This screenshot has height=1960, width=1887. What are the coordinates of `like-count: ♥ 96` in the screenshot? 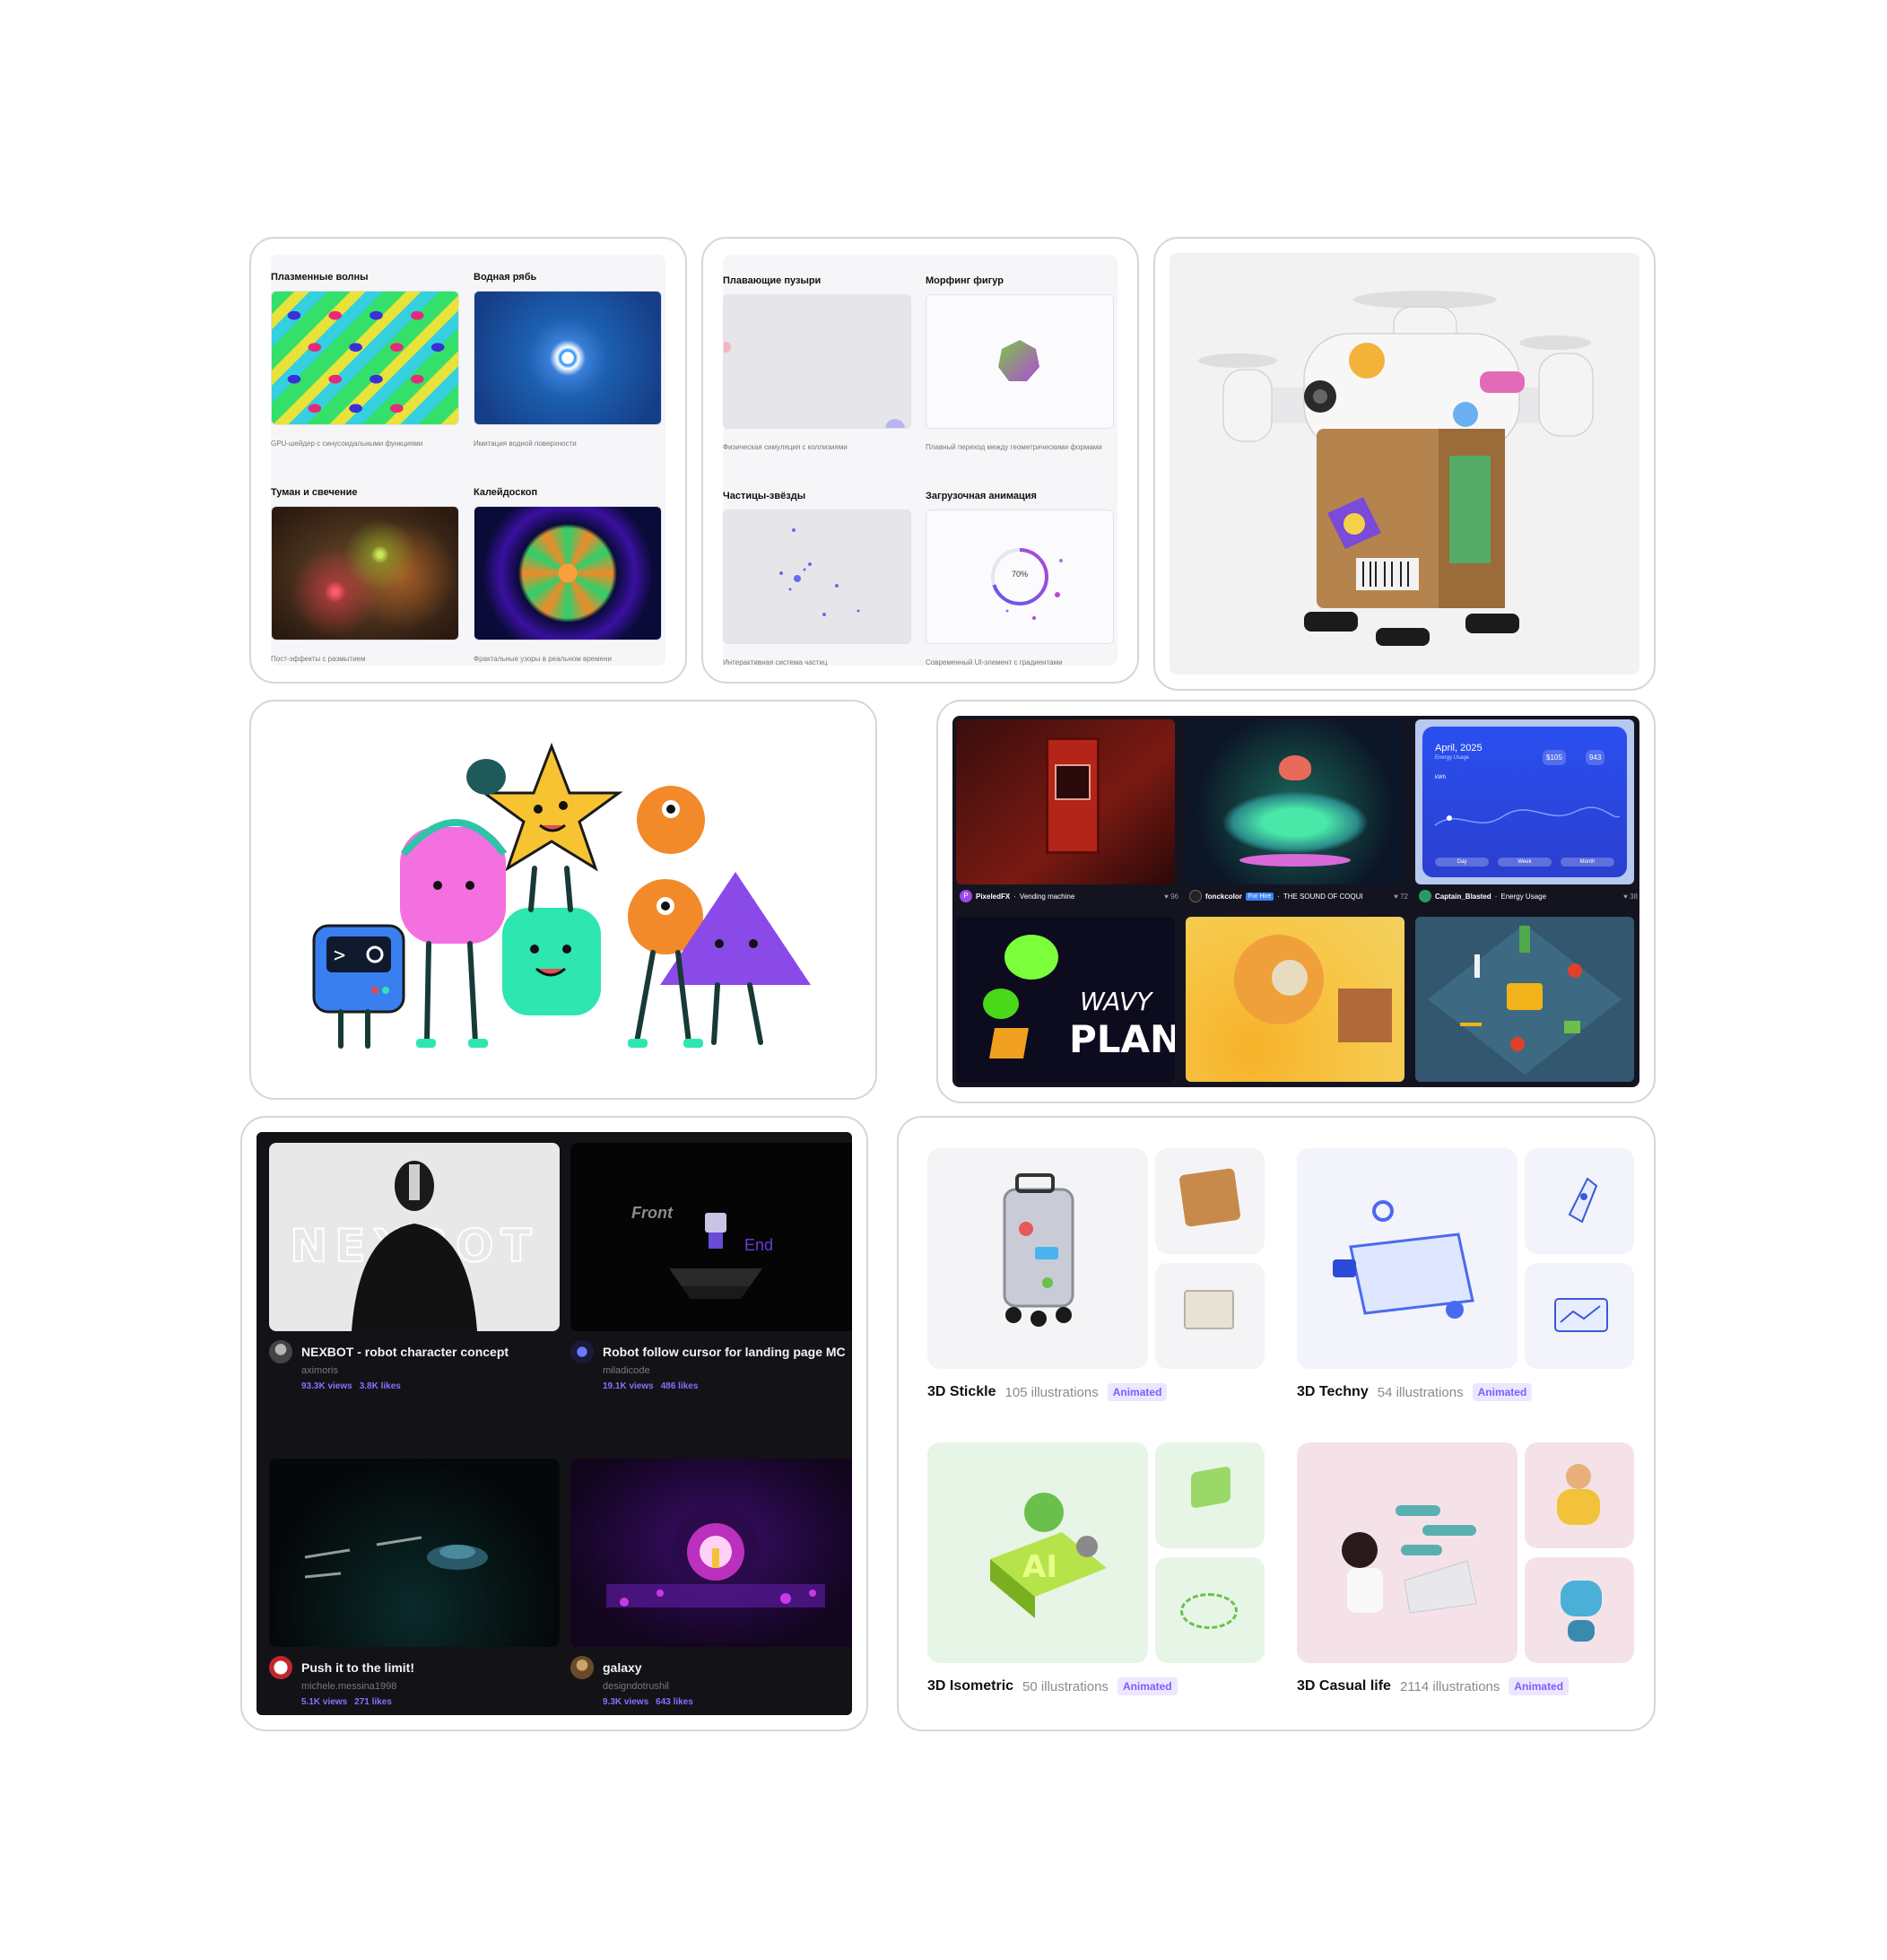 It's located at (1171, 897).